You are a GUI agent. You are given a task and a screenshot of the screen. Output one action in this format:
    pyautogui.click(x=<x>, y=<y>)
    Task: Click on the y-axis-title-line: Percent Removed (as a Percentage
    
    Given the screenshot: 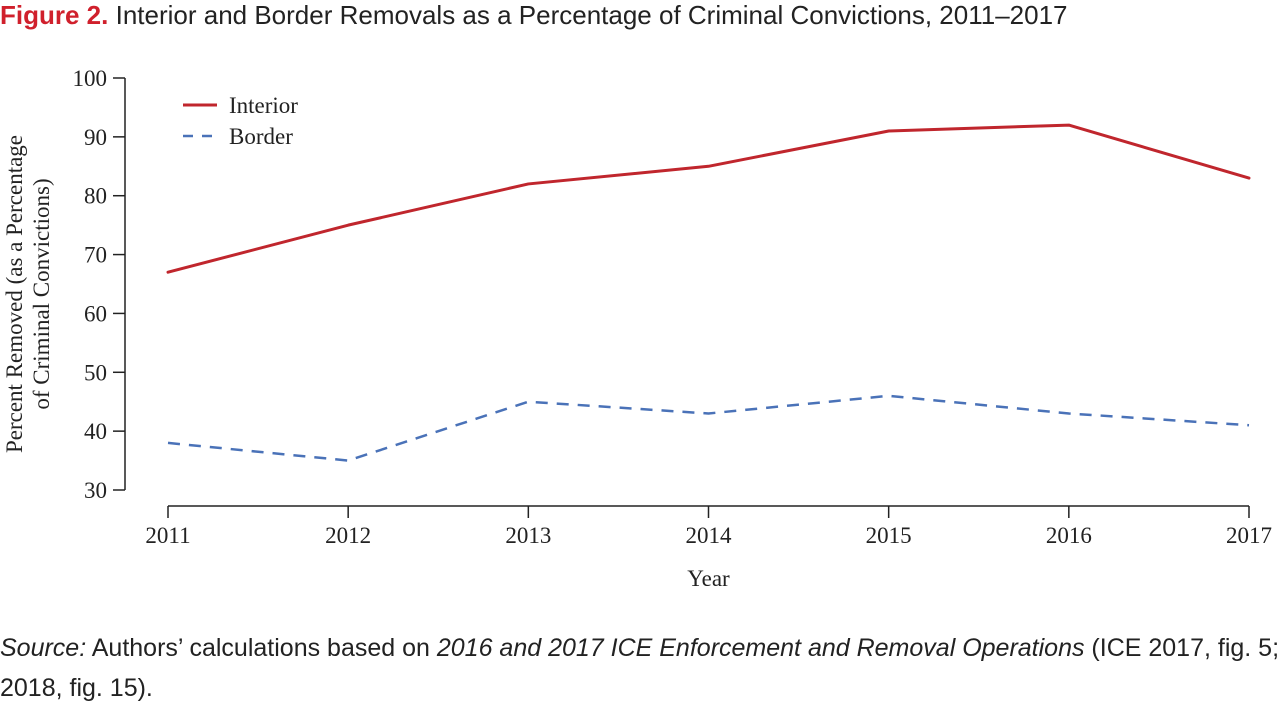 What is the action you would take?
    pyautogui.click(x=14, y=294)
    